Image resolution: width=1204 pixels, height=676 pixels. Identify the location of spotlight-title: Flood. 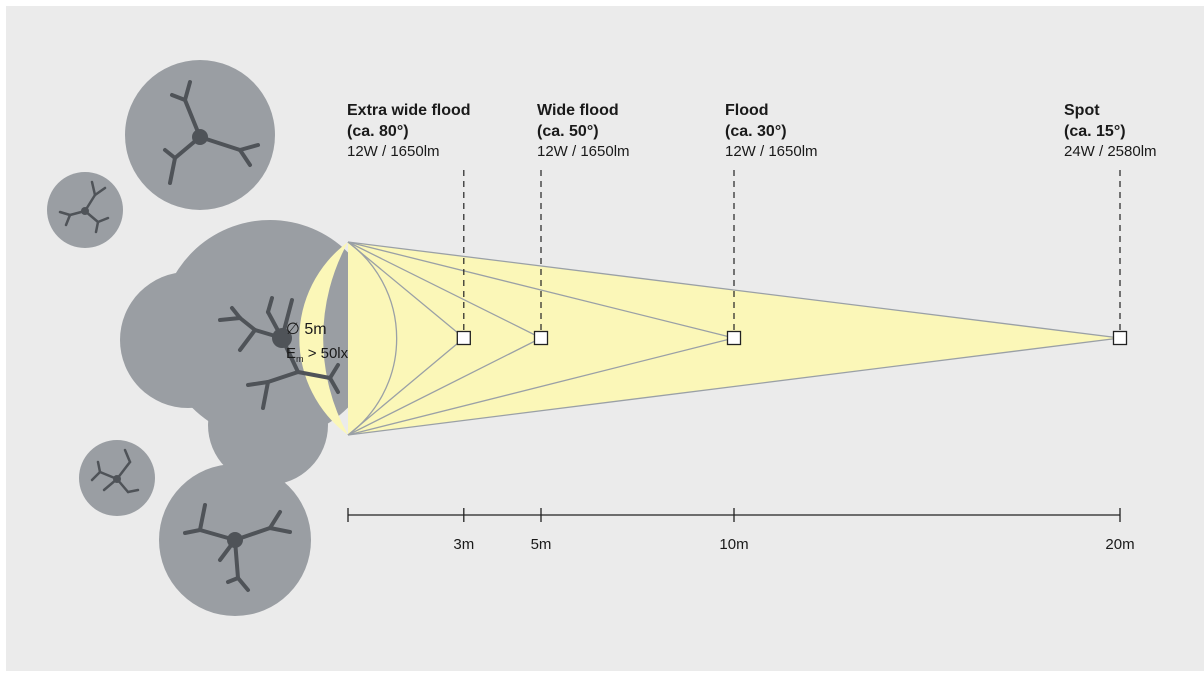
(747, 110).